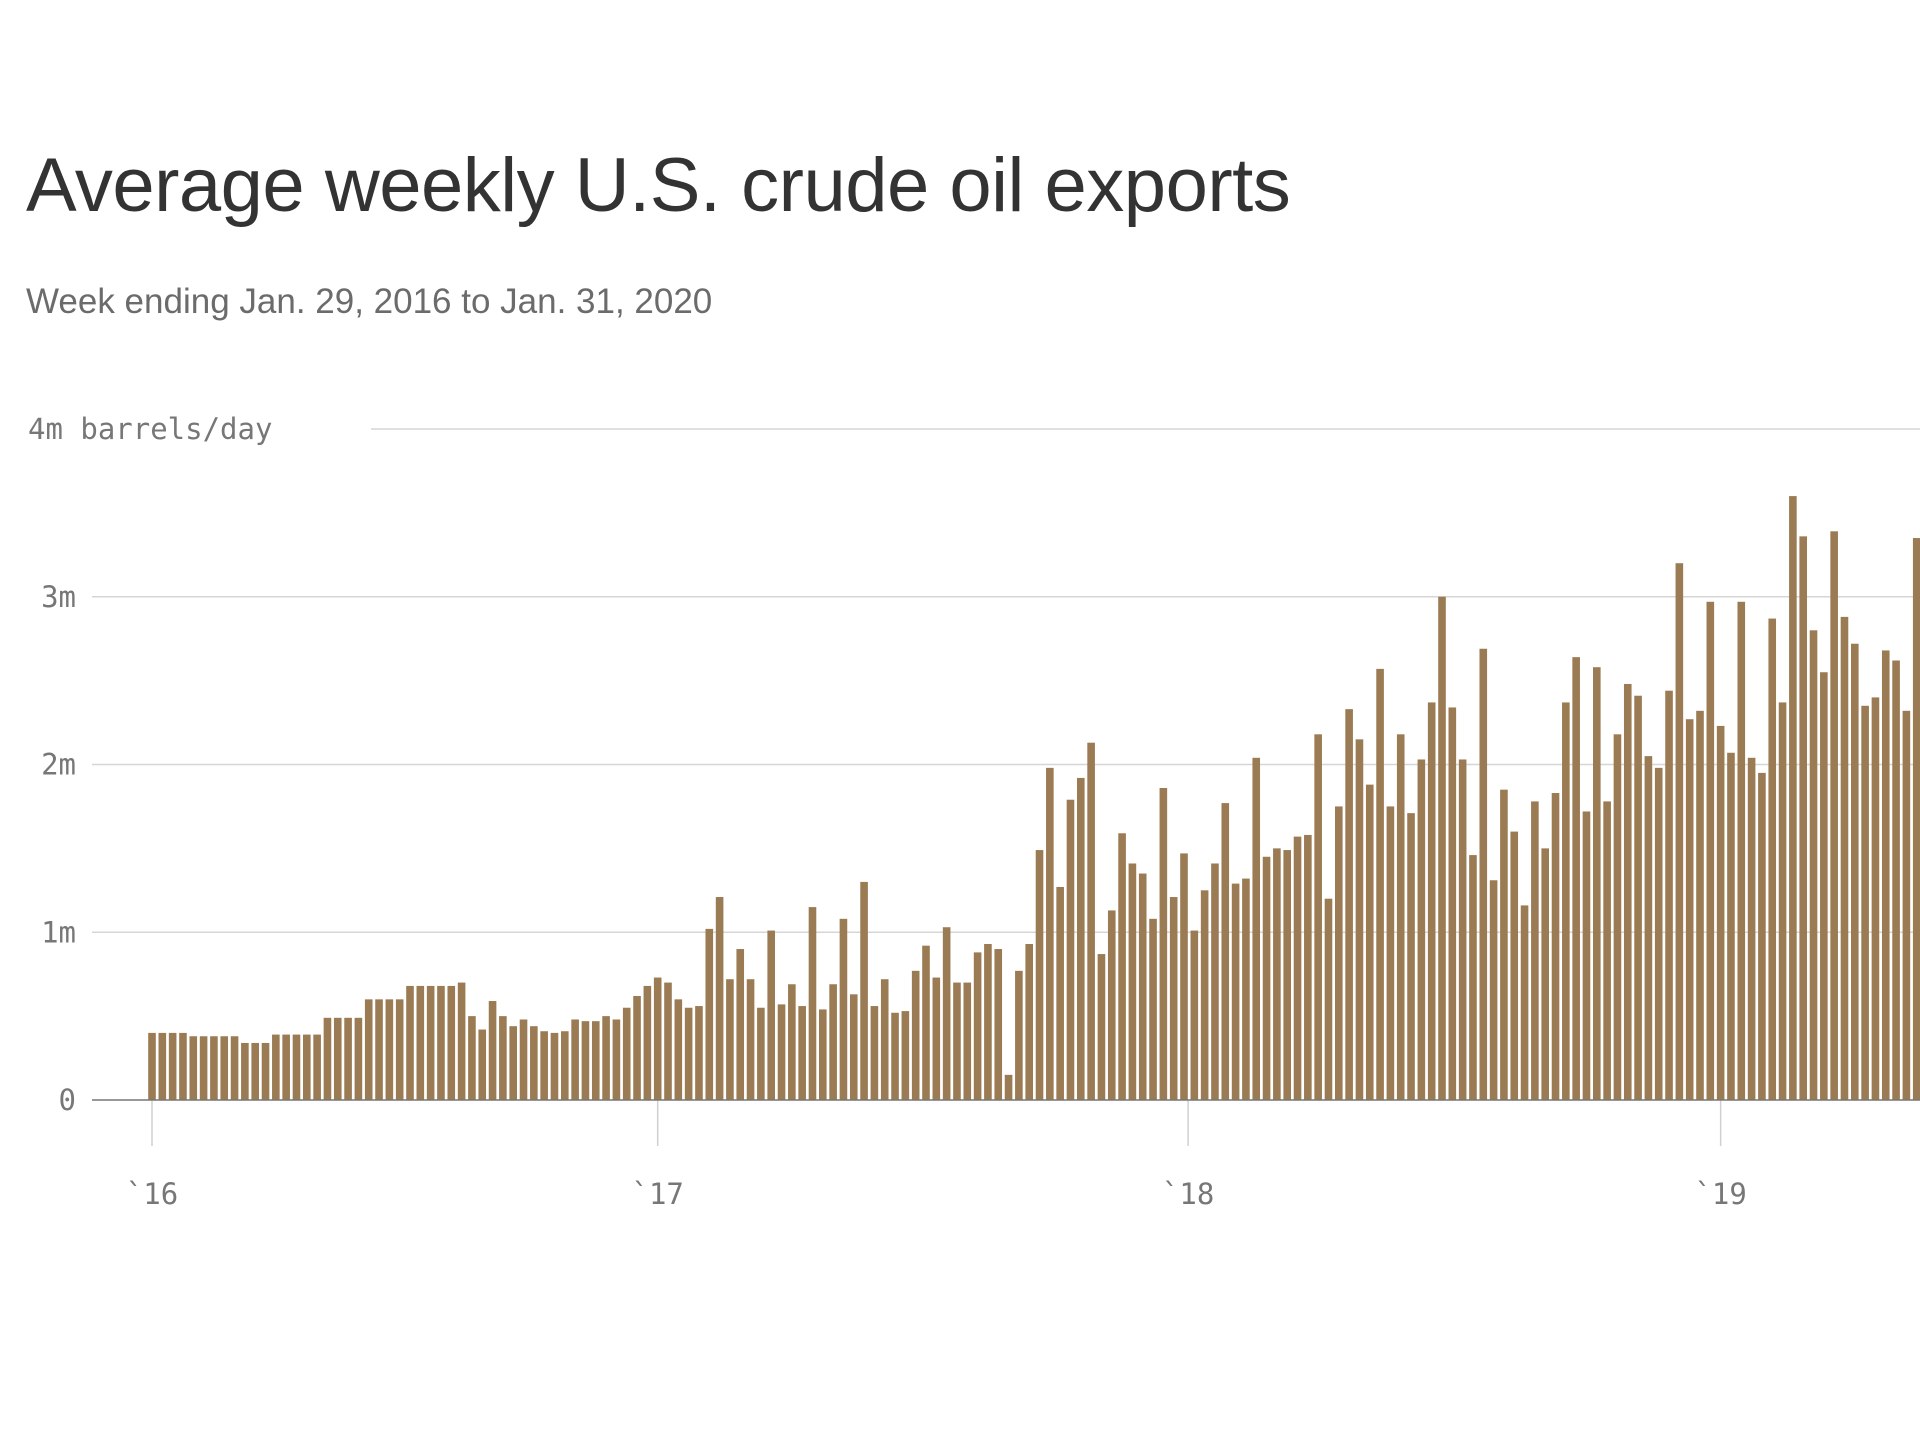 This screenshot has height=1440, width=1920. Describe the element at coordinates (67, 1100) in the screenshot. I see `y-tick-label: 0` at that location.